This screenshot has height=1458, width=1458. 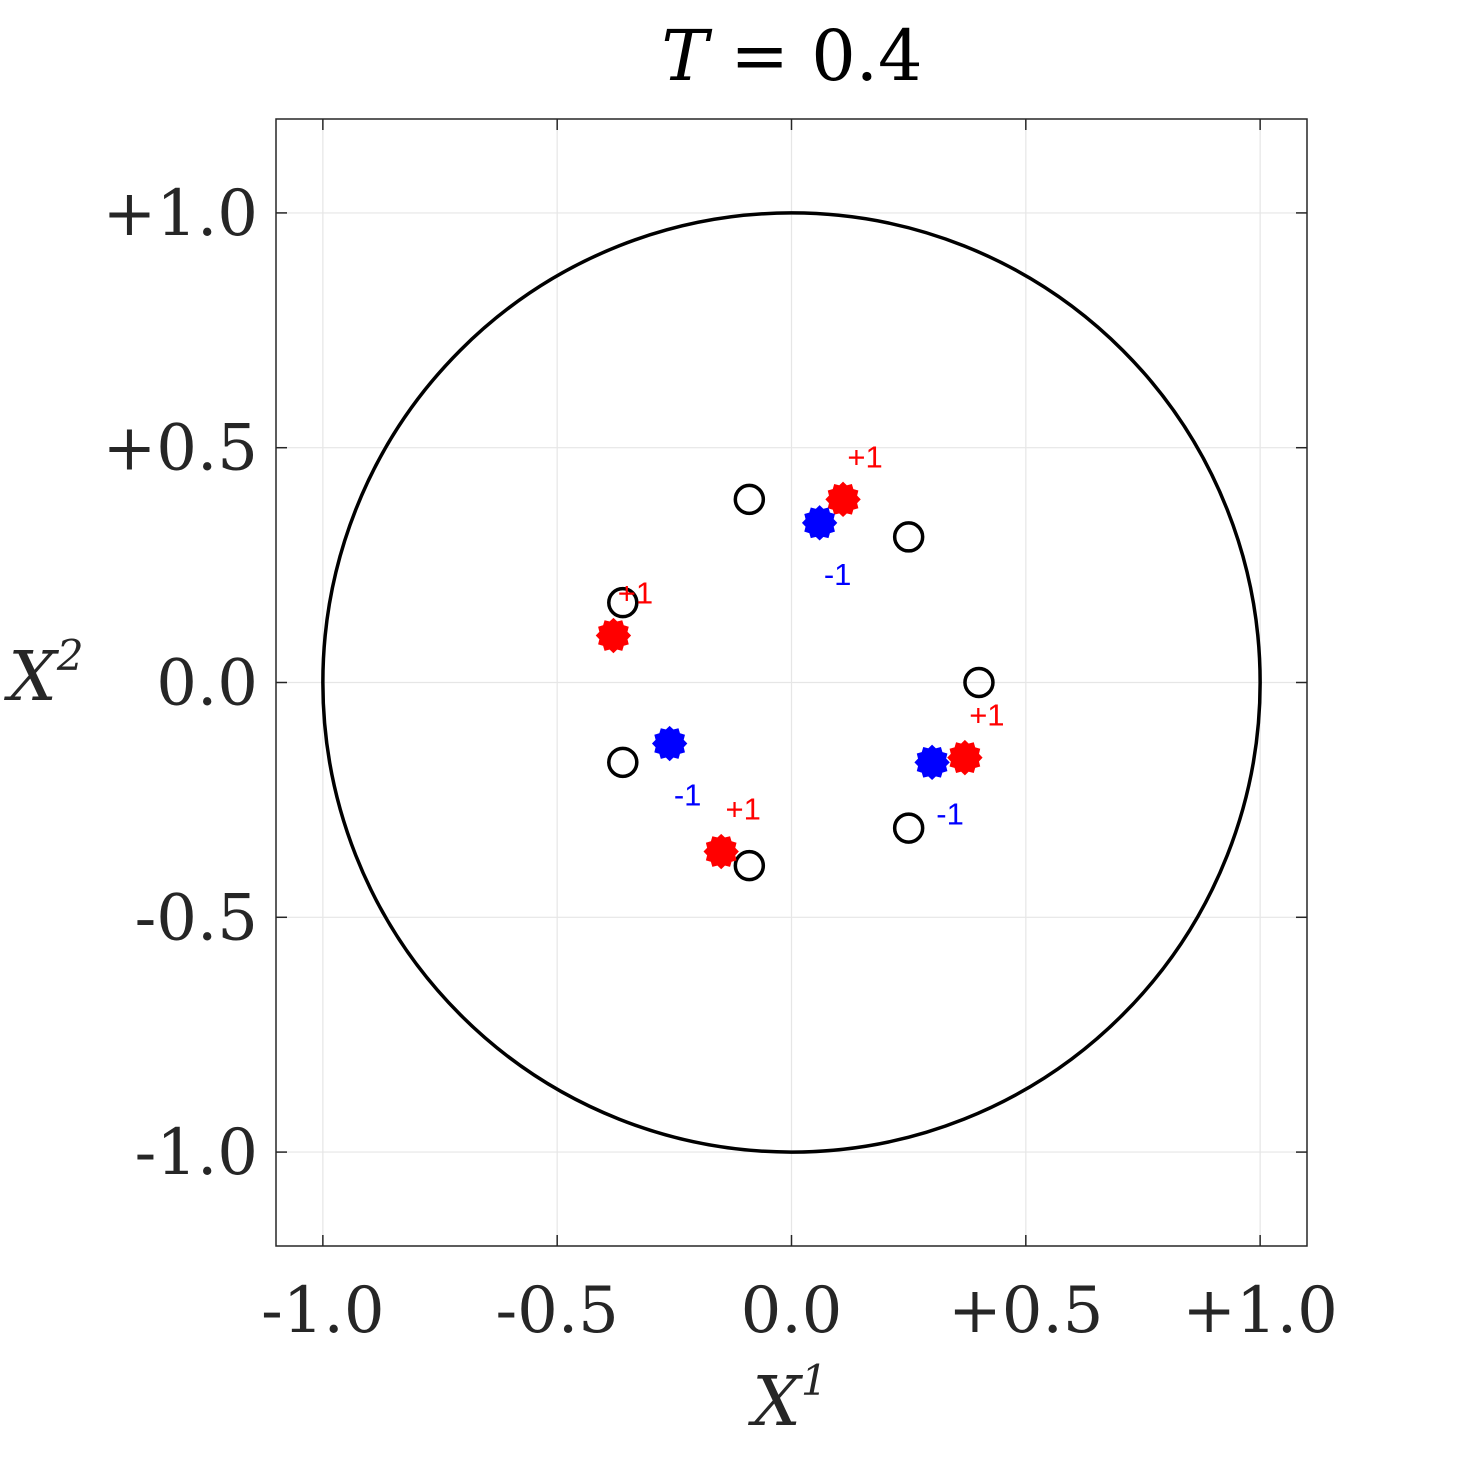 I want to click on y-tick-label: +0.5, so click(x=180, y=449).